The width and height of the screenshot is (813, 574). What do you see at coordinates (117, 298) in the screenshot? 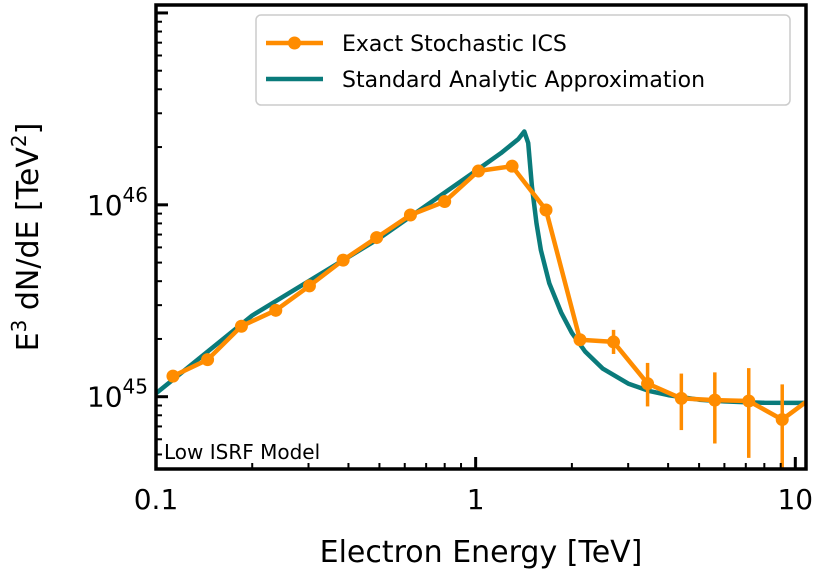
I see `y-axis-tick-labels: 1045 1046` at bounding box center [117, 298].